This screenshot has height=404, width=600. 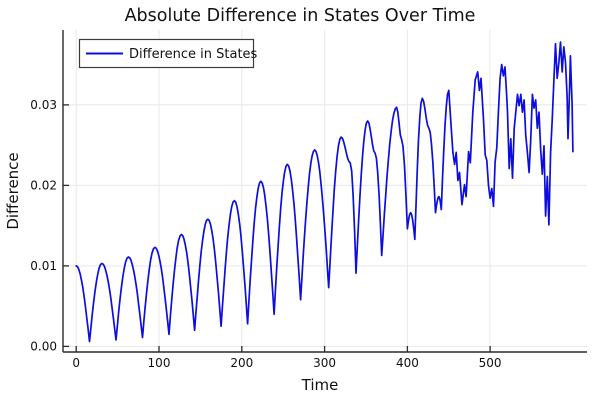 I want to click on y-tick-label: 0.00, so click(x=43, y=347).